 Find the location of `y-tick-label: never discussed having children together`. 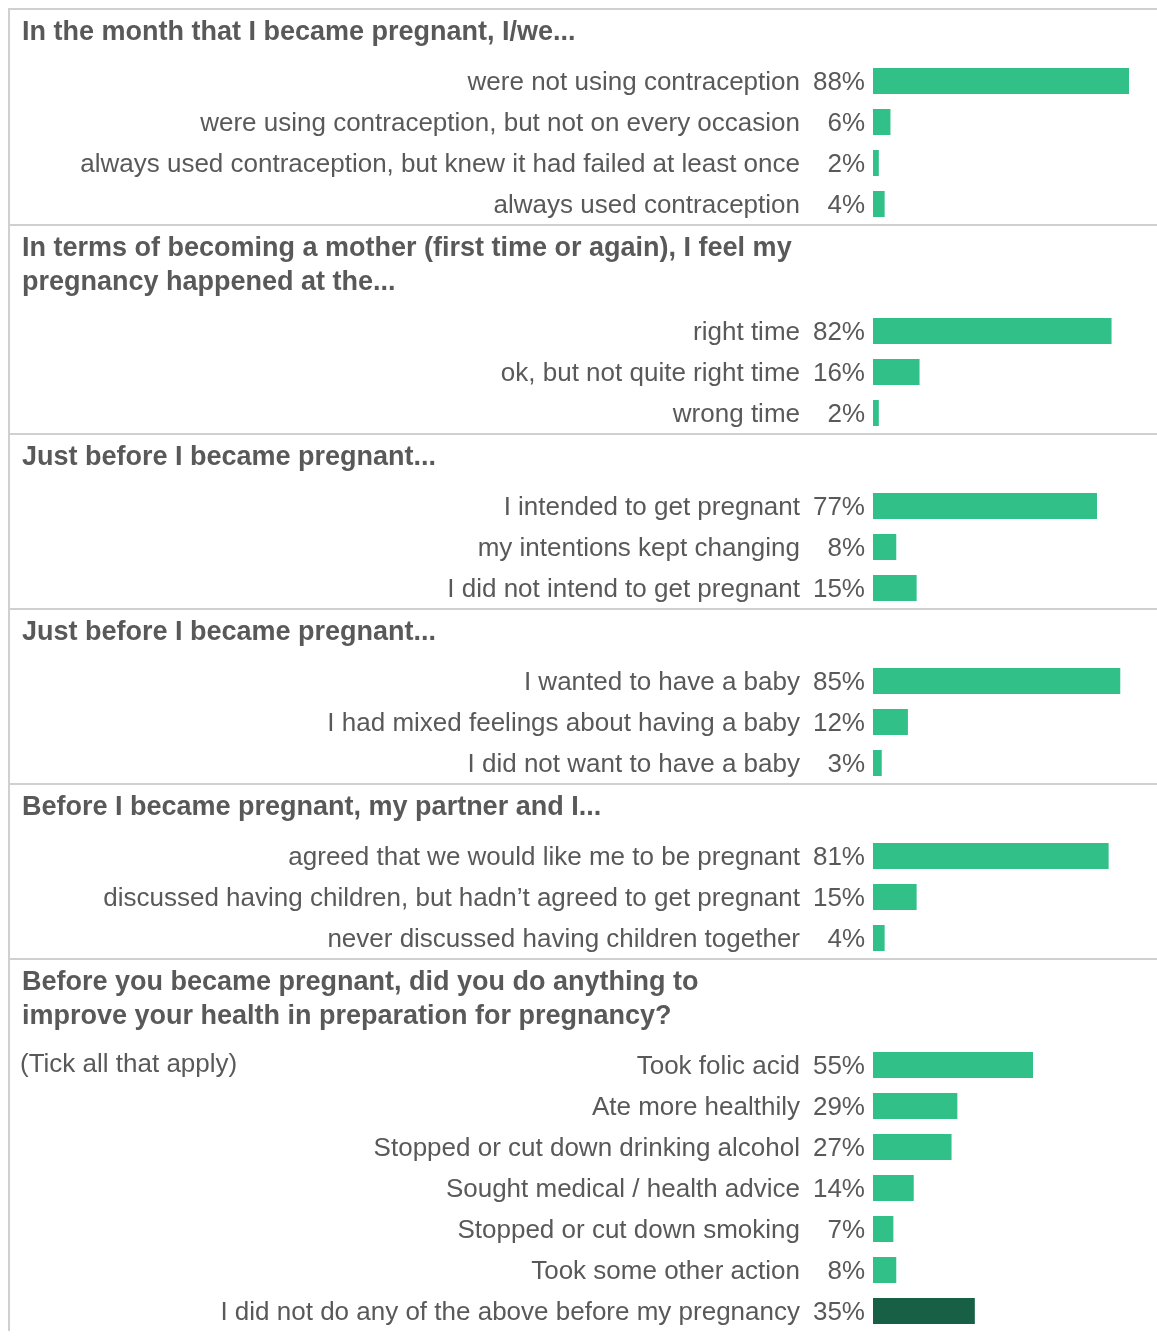

y-tick-label: never discussed having children together is located at coordinates (564, 937).